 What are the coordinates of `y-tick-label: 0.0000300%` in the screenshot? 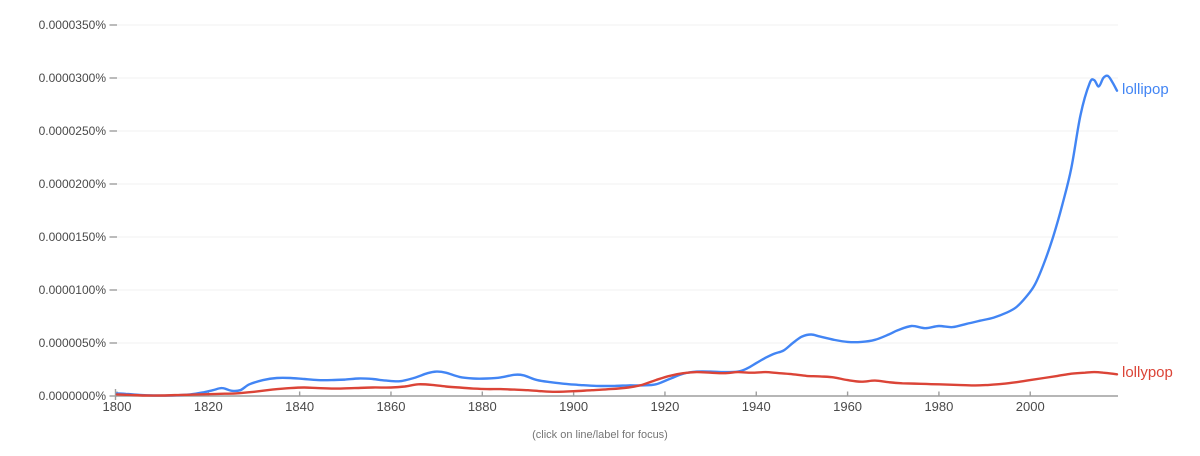 It's located at (72, 78).